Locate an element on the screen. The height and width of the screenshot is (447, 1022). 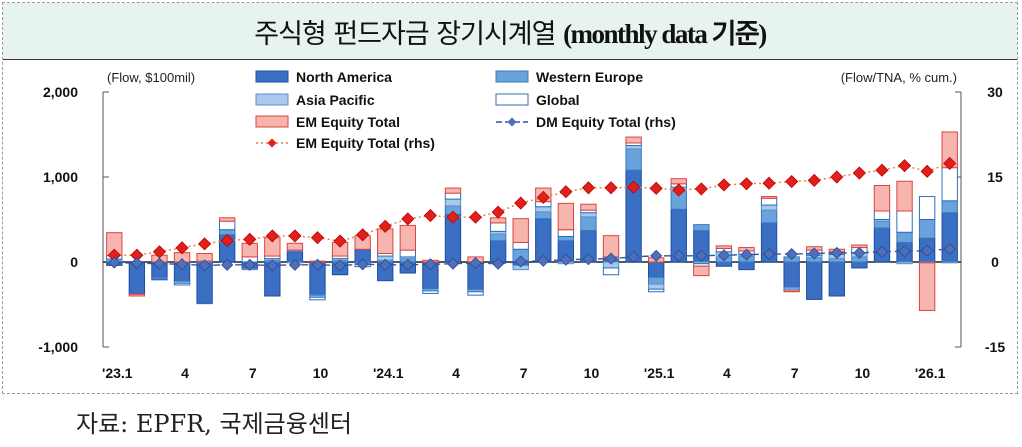
left-unit-label: (Flow, $100mil) is located at coordinates (151, 77).